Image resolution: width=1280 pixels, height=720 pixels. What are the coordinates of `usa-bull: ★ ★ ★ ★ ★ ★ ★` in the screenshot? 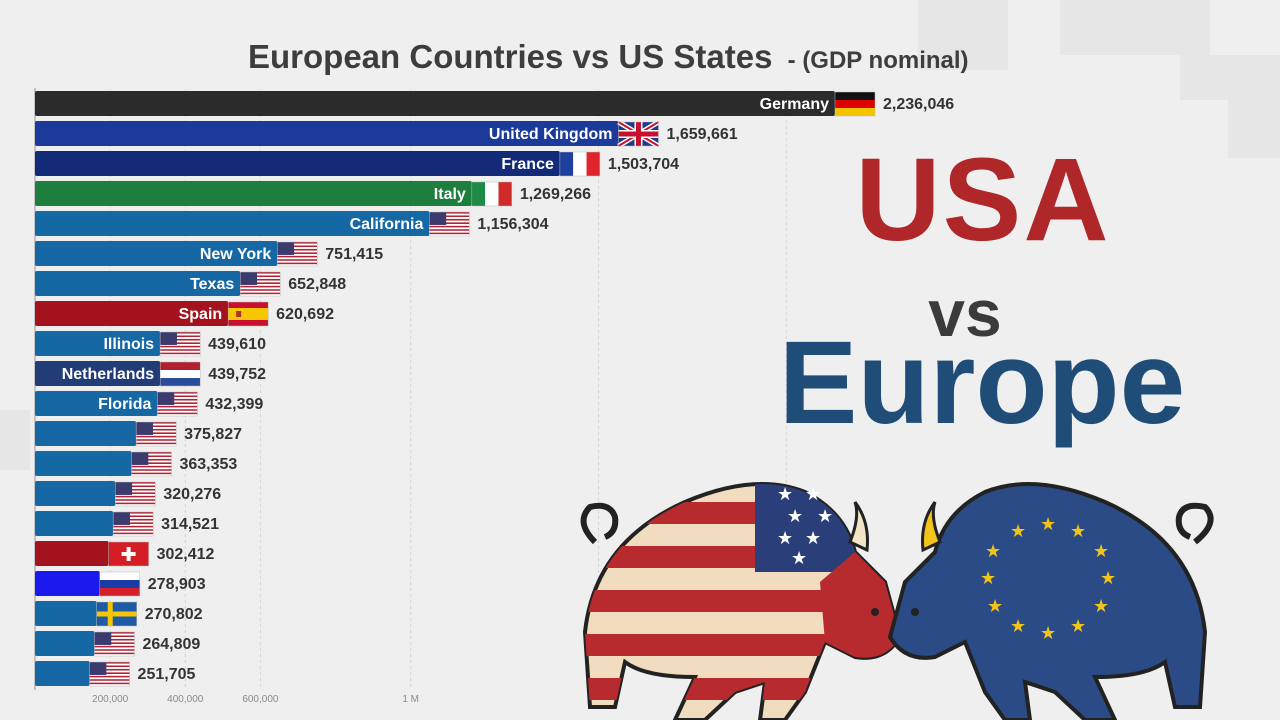 It's located at (741, 601).